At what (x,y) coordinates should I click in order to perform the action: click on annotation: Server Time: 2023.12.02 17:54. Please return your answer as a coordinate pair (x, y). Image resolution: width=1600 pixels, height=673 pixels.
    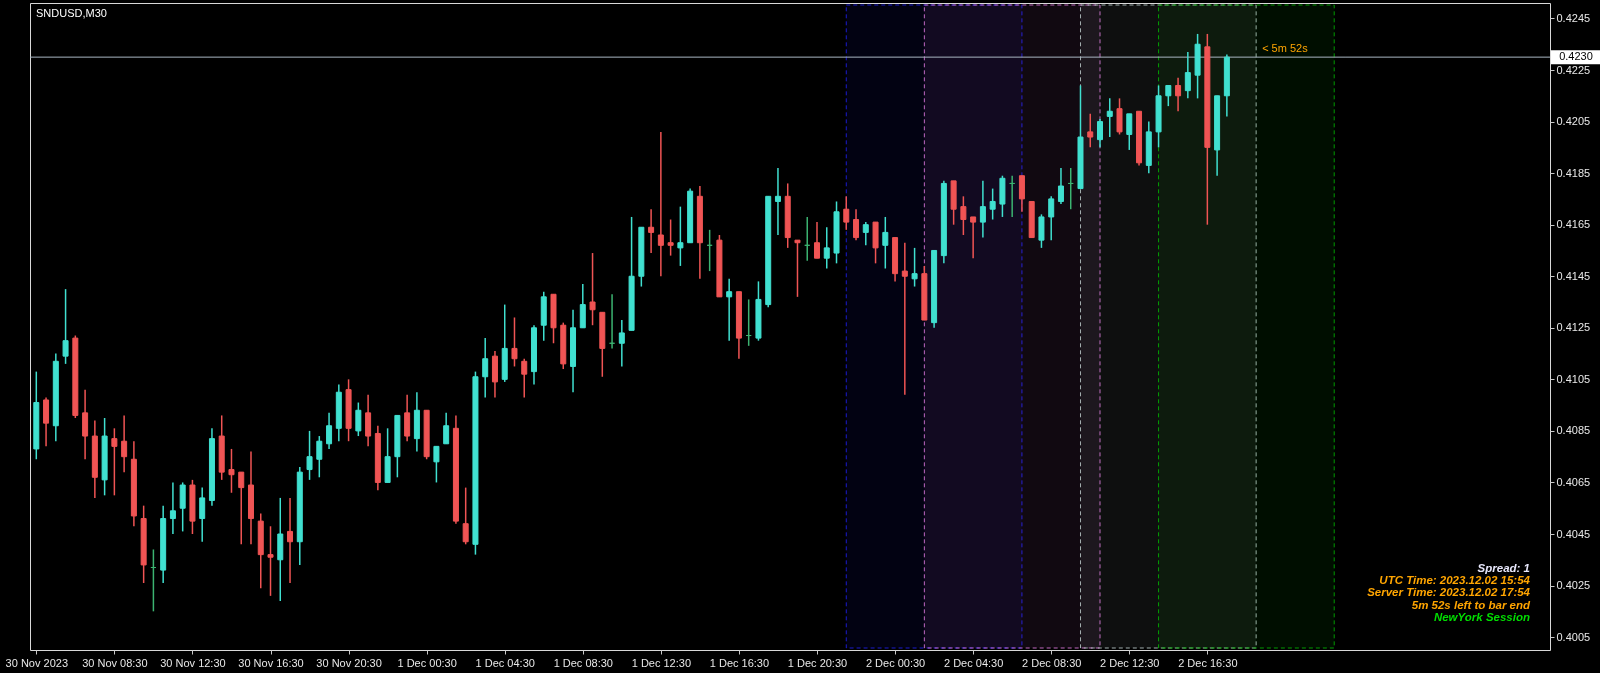
    Looking at the image, I should click on (1449, 592).